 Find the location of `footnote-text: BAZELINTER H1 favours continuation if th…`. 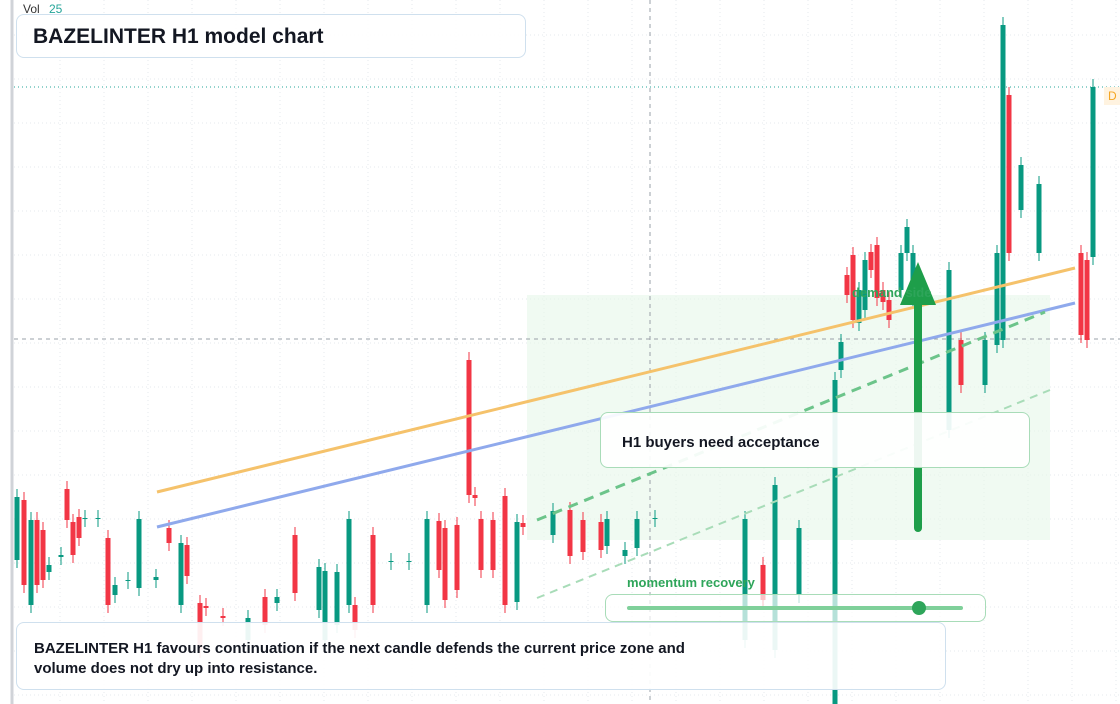

footnote-text: BAZELINTER H1 favours continuation if th… is located at coordinates (359, 658).